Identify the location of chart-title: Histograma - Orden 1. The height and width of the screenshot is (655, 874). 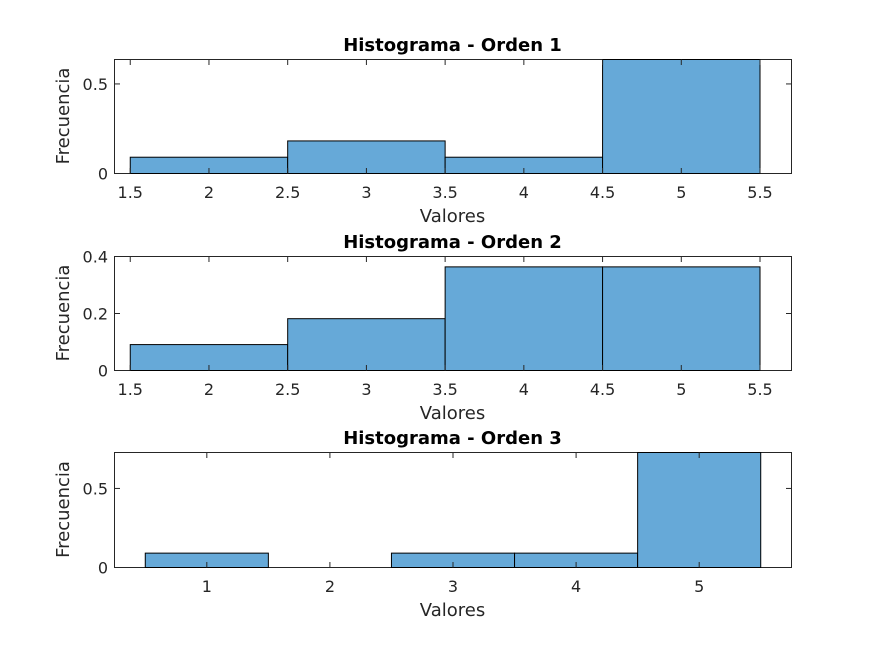
(452, 45).